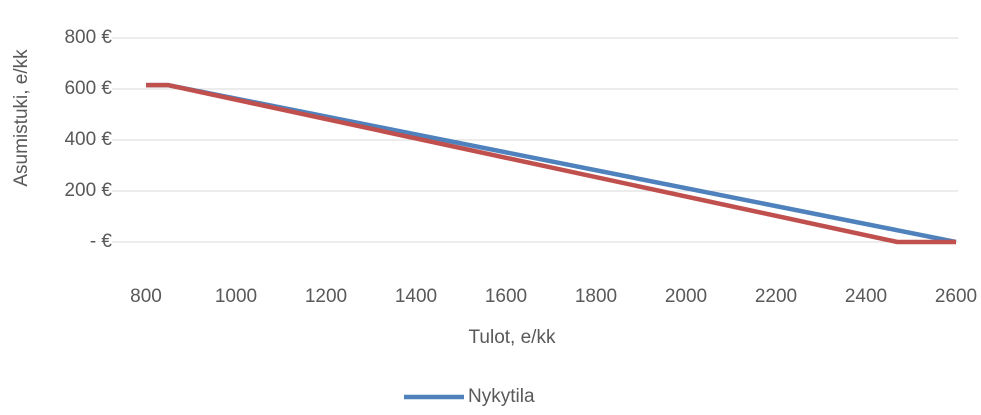 This screenshot has height=415, width=981. I want to click on x-tick-label: 2600, so click(956, 296).